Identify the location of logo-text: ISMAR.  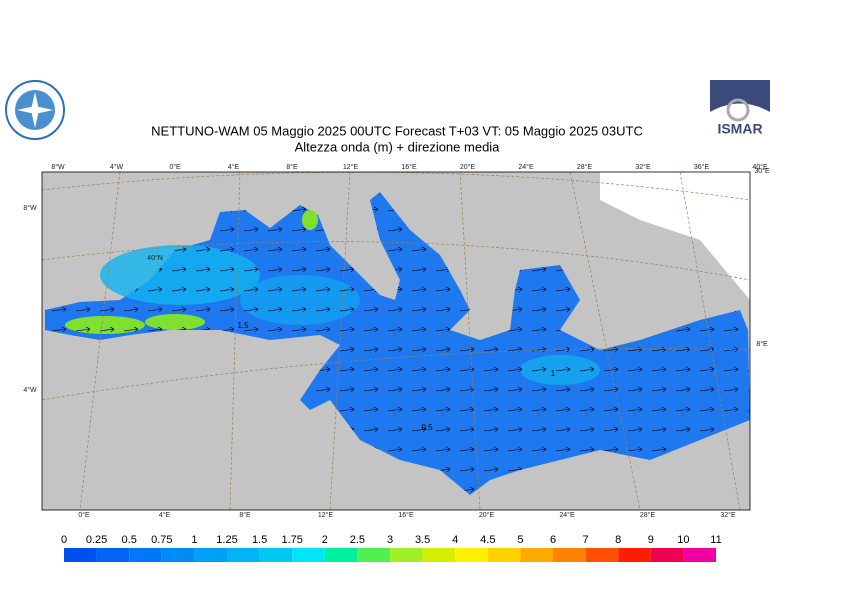
(739, 129).